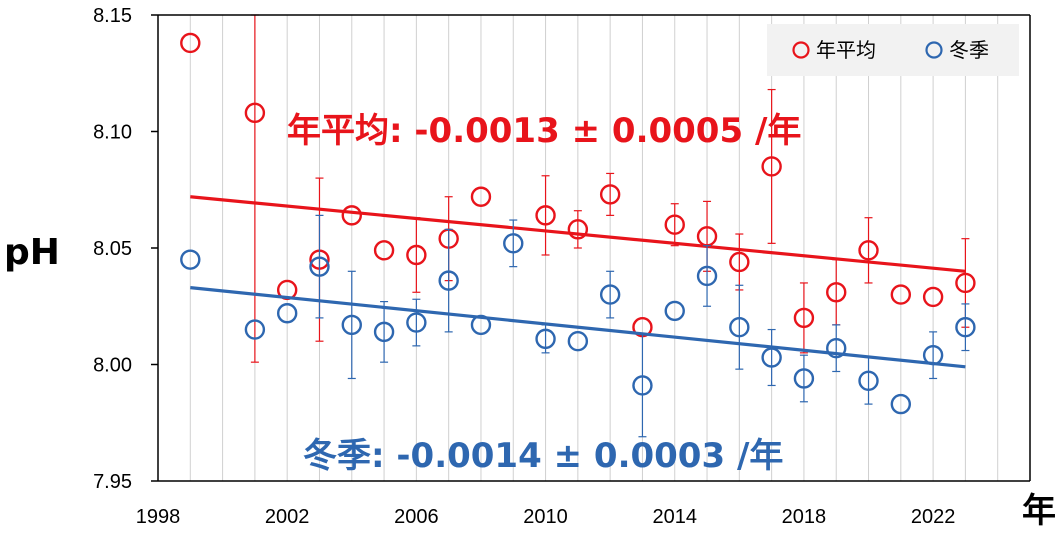 The width and height of the screenshot is (1064, 540). Describe the element at coordinates (287, 517) in the screenshot. I see `x-tick-label: 2002` at that location.